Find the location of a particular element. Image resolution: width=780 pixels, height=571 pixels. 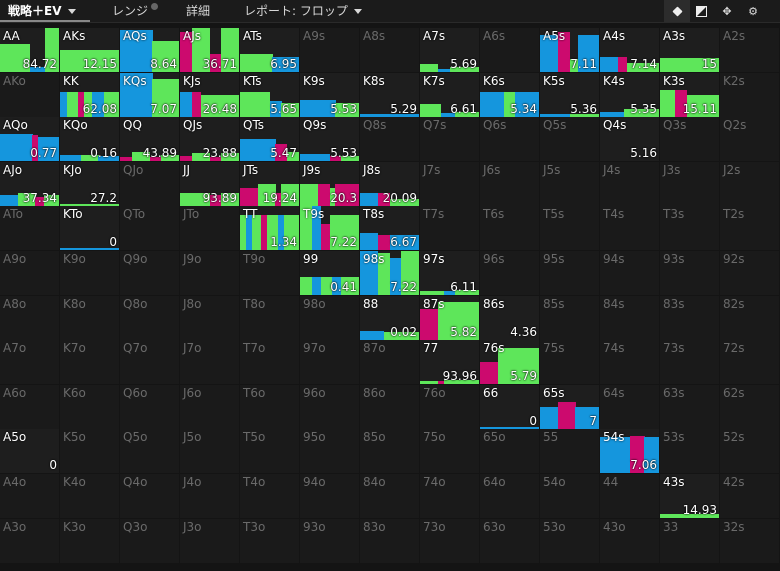

hand-cell: K5s 5.36 is located at coordinates (569, 94).